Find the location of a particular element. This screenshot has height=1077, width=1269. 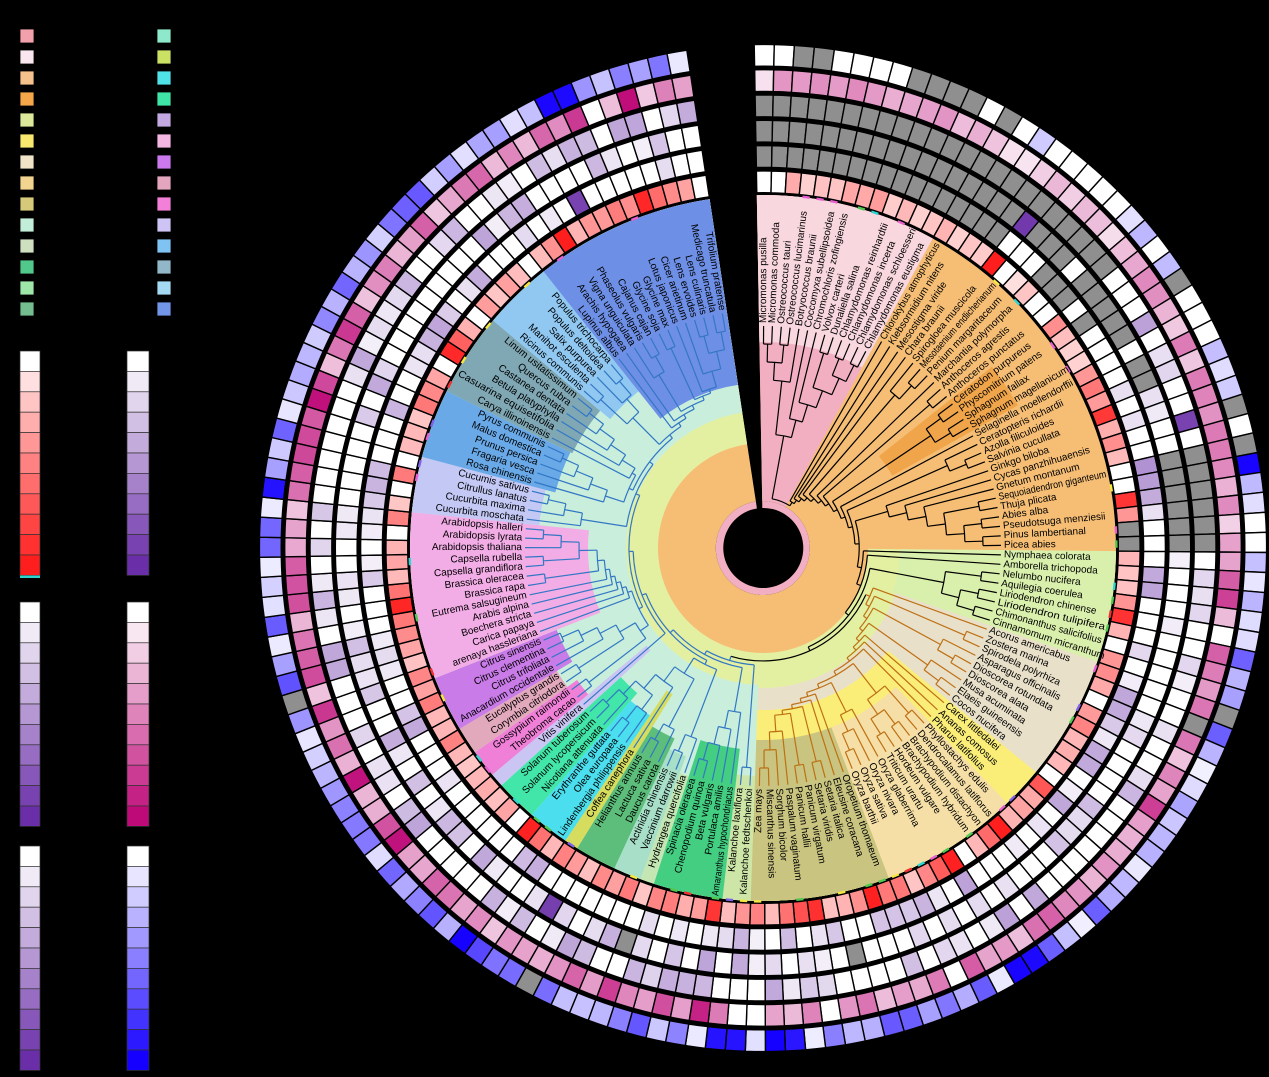

svg-text: Miscanthus sinensis is located at coordinates (770, 834).